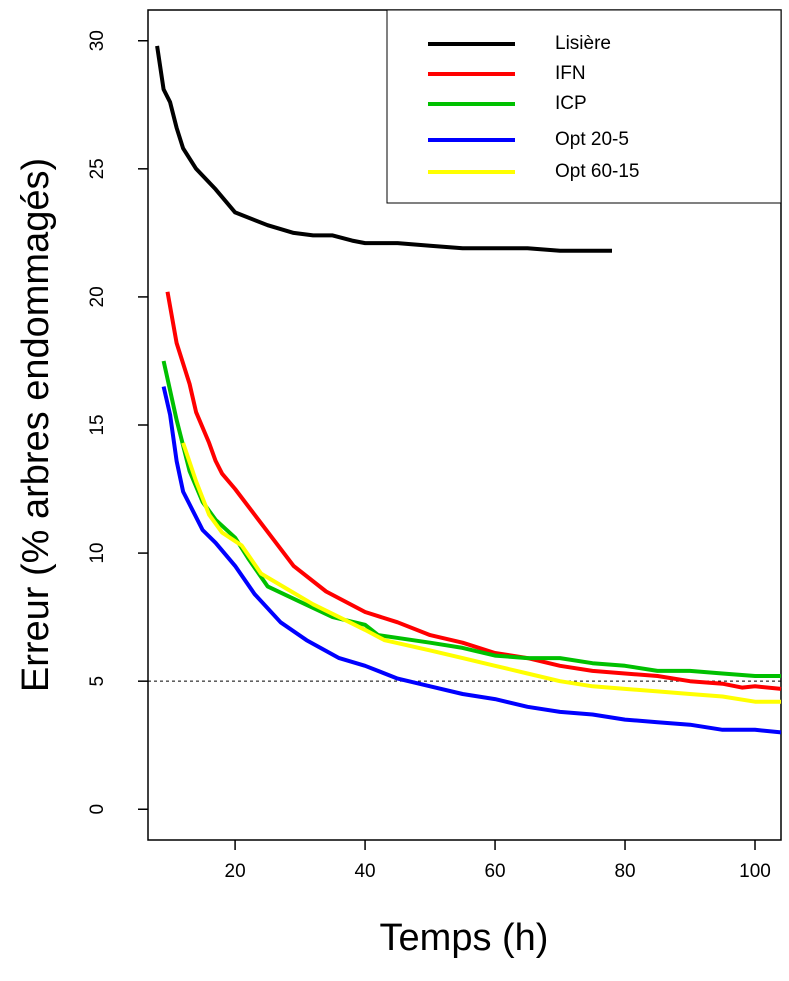 This screenshot has height=981, width=789. I want to click on x-tick-label: 80, so click(624, 871).